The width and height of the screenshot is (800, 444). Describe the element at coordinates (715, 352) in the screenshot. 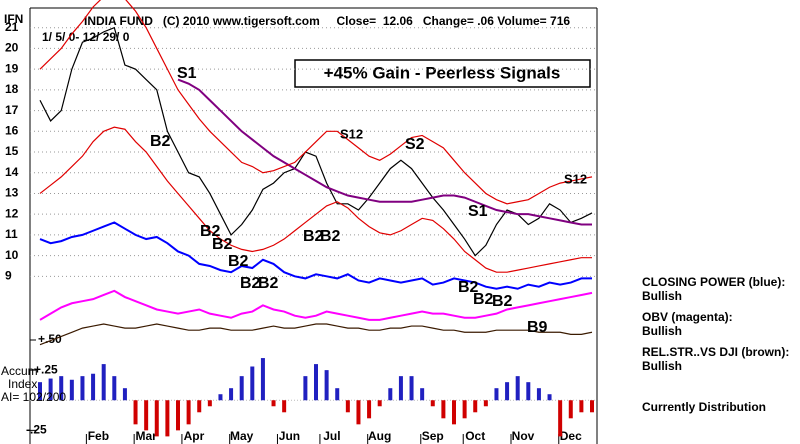

I see `side-note: REL.STR..VS DJI (brown):` at that location.